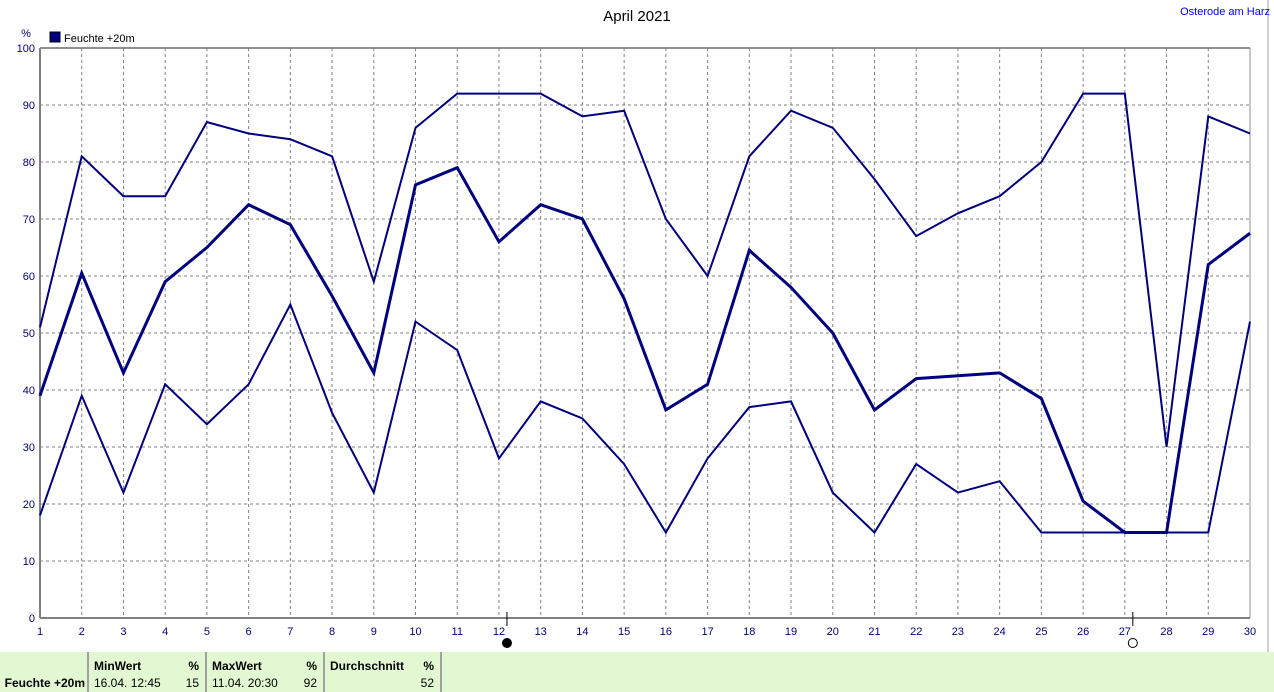 Image resolution: width=1274 pixels, height=692 pixels. I want to click on y-tick-label: 50, so click(29, 334).